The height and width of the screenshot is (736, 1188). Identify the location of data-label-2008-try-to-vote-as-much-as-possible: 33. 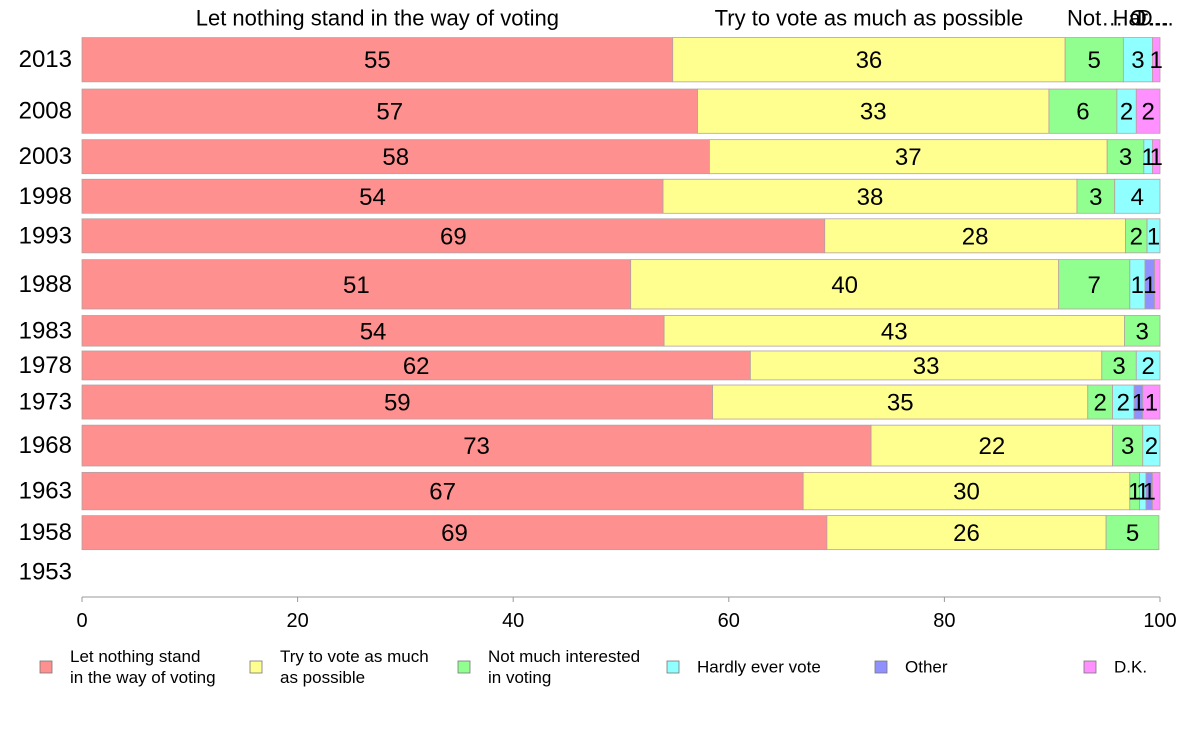
(873, 112).